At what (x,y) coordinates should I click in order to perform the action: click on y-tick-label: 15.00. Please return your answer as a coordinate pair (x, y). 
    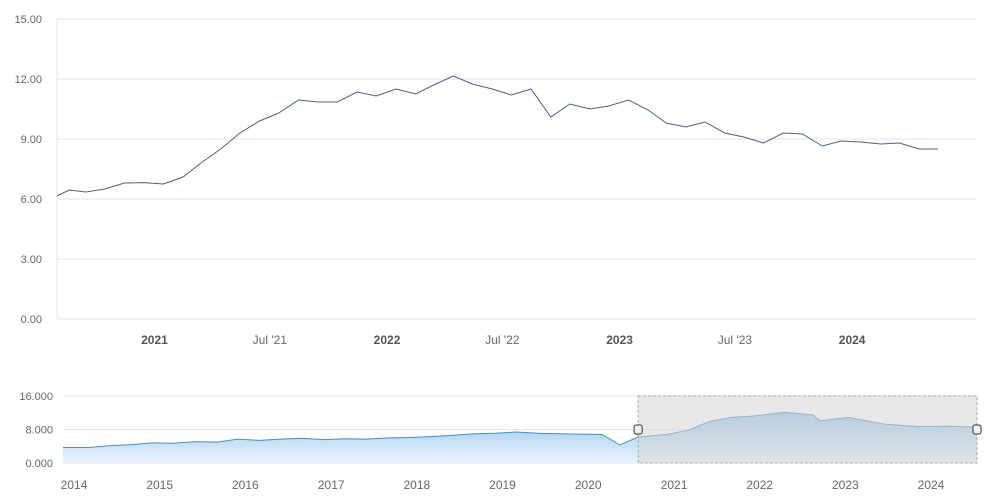
    Looking at the image, I should click on (28, 20).